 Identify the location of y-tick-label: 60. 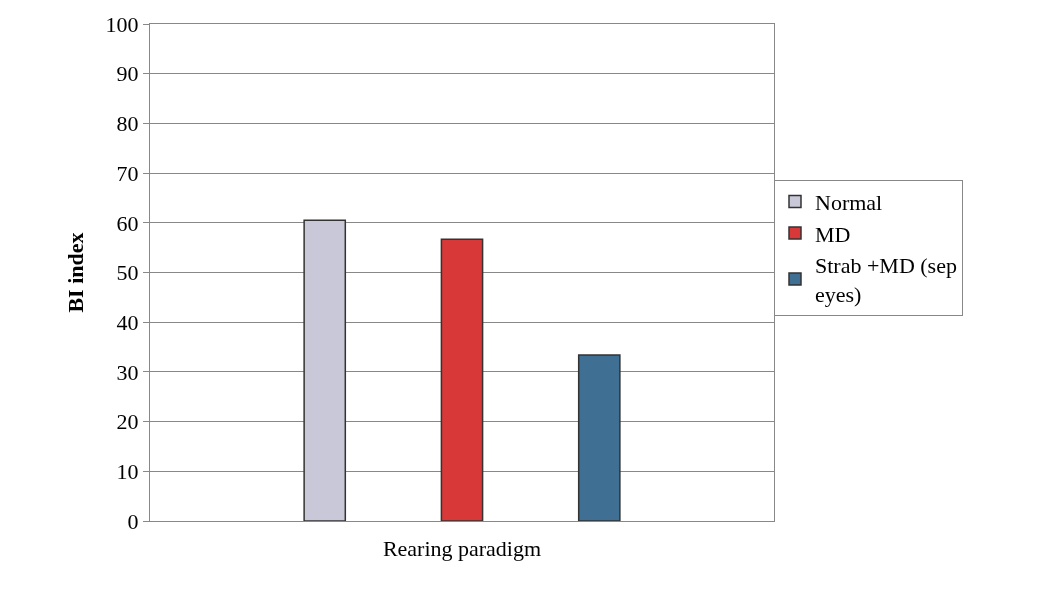
(127, 223).